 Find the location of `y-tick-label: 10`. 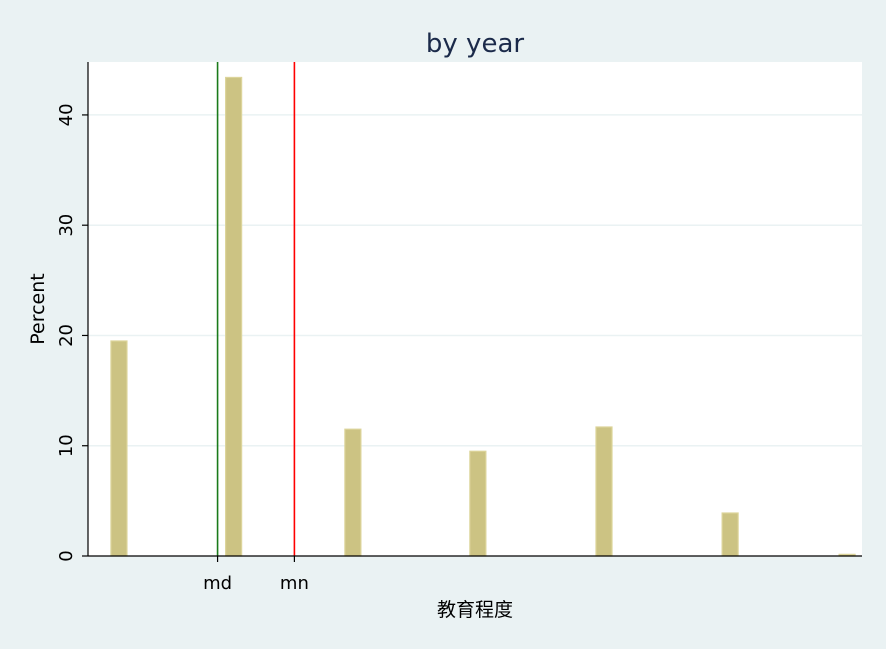

y-tick-label: 10 is located at coordinates (66, 445).